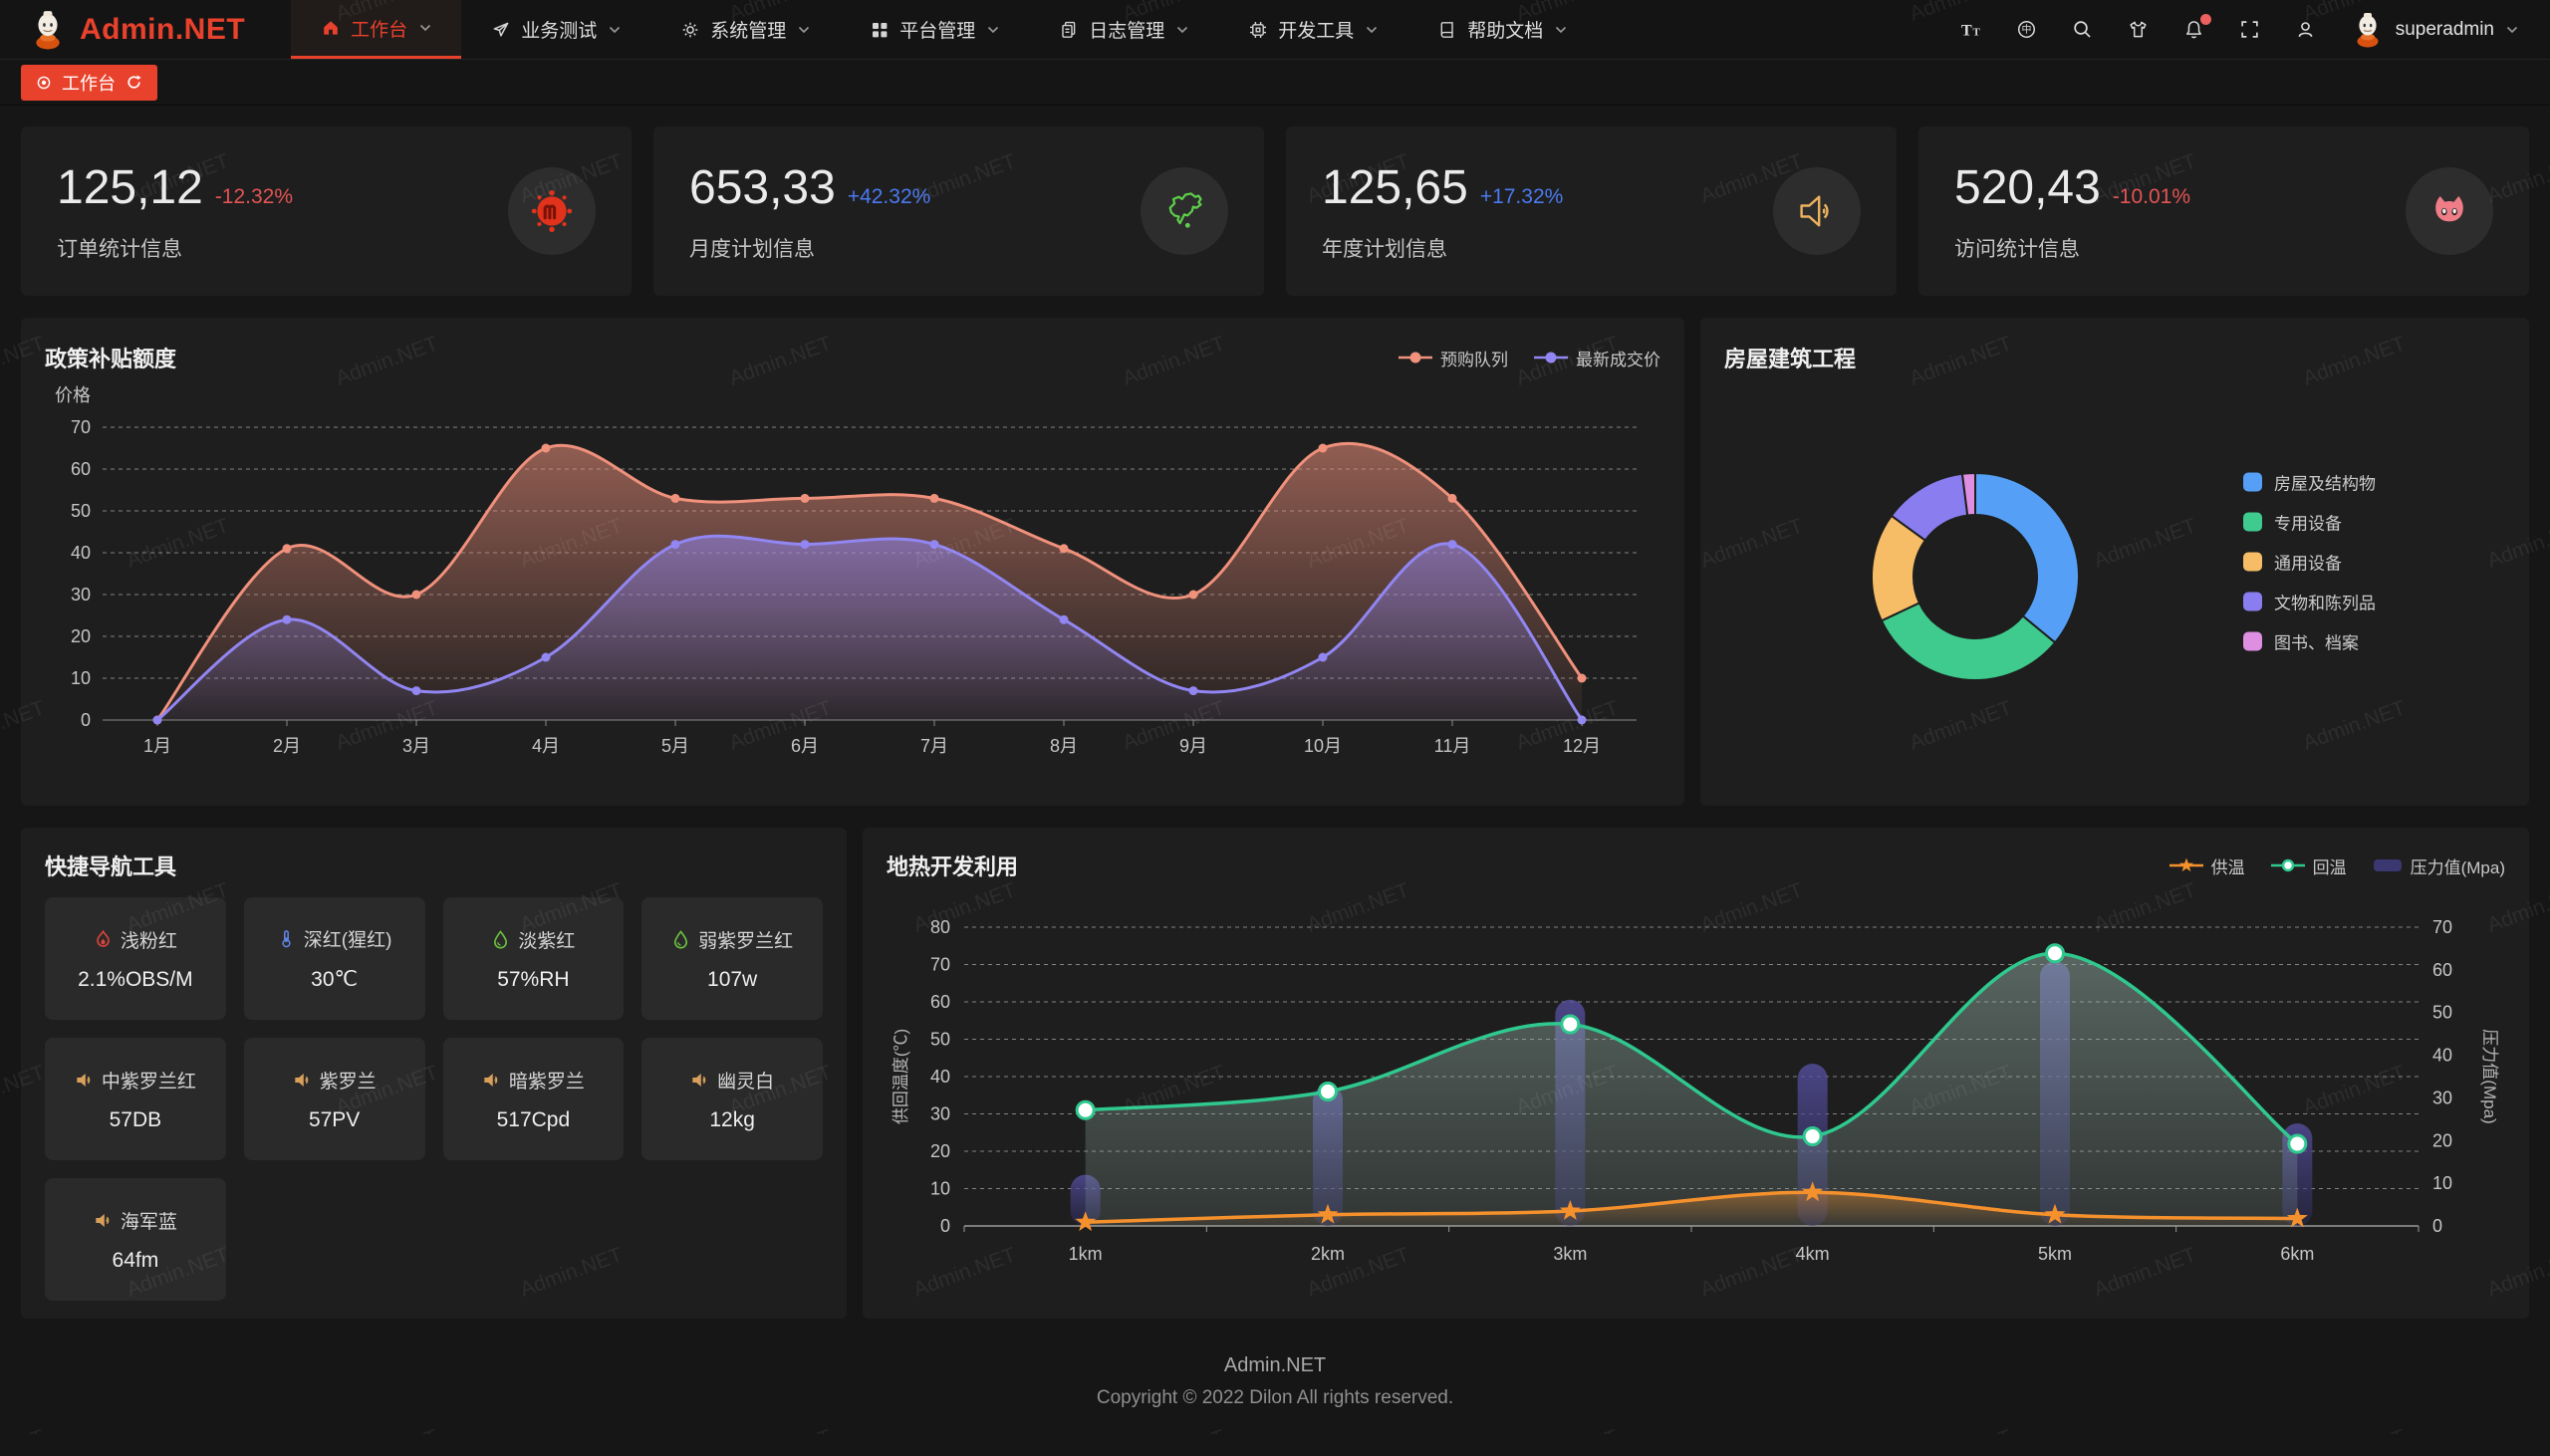 This screenshot has height=1456, width=2550. What do you see at coordinates (157, 746) in the screenshot?
I see `svg-text: 1月` at bounding box center [157, 746].